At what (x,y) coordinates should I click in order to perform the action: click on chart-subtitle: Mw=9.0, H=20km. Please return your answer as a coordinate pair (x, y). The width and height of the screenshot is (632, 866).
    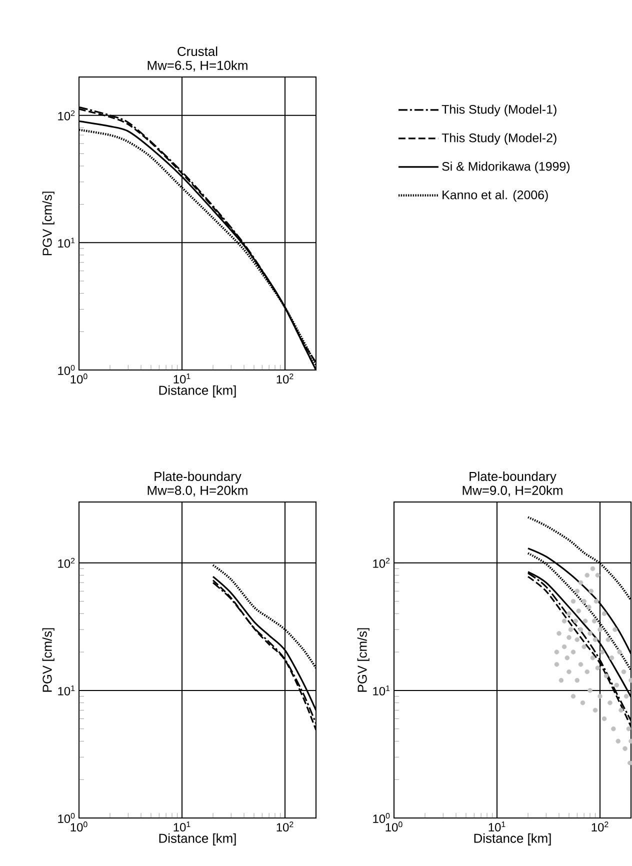
    Looking at the image, I should click on (512, 491).